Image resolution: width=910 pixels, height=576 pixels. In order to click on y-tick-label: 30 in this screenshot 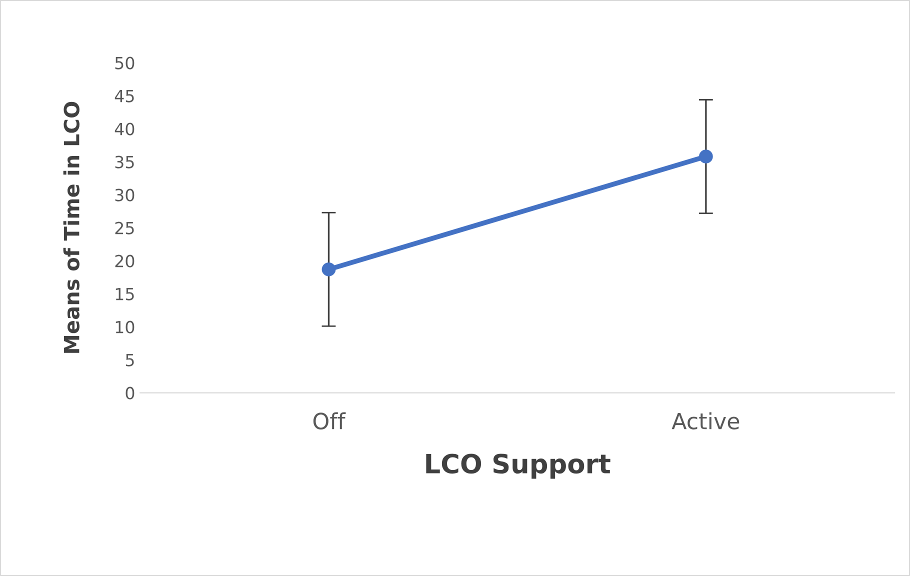, I will do `click(124, 195)`.